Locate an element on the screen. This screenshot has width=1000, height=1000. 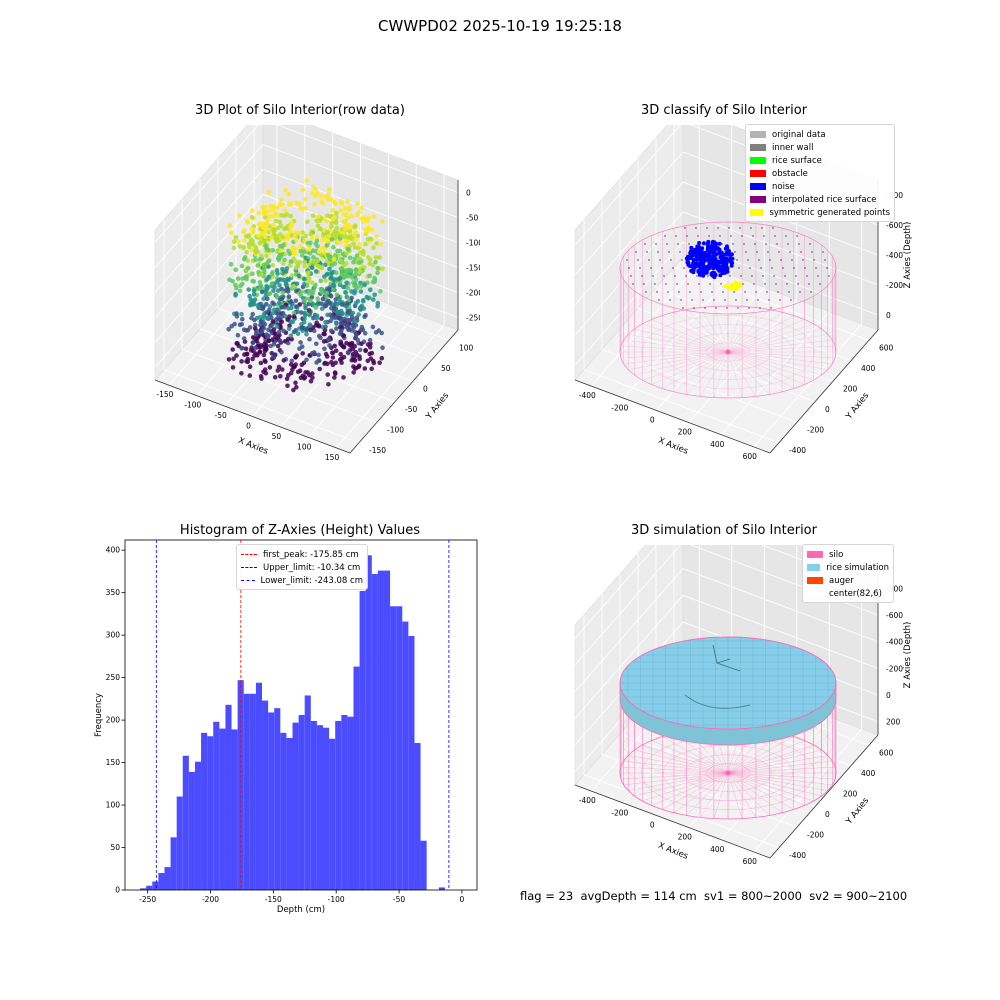
p4-grid-z is located at coordinates (726, 656).